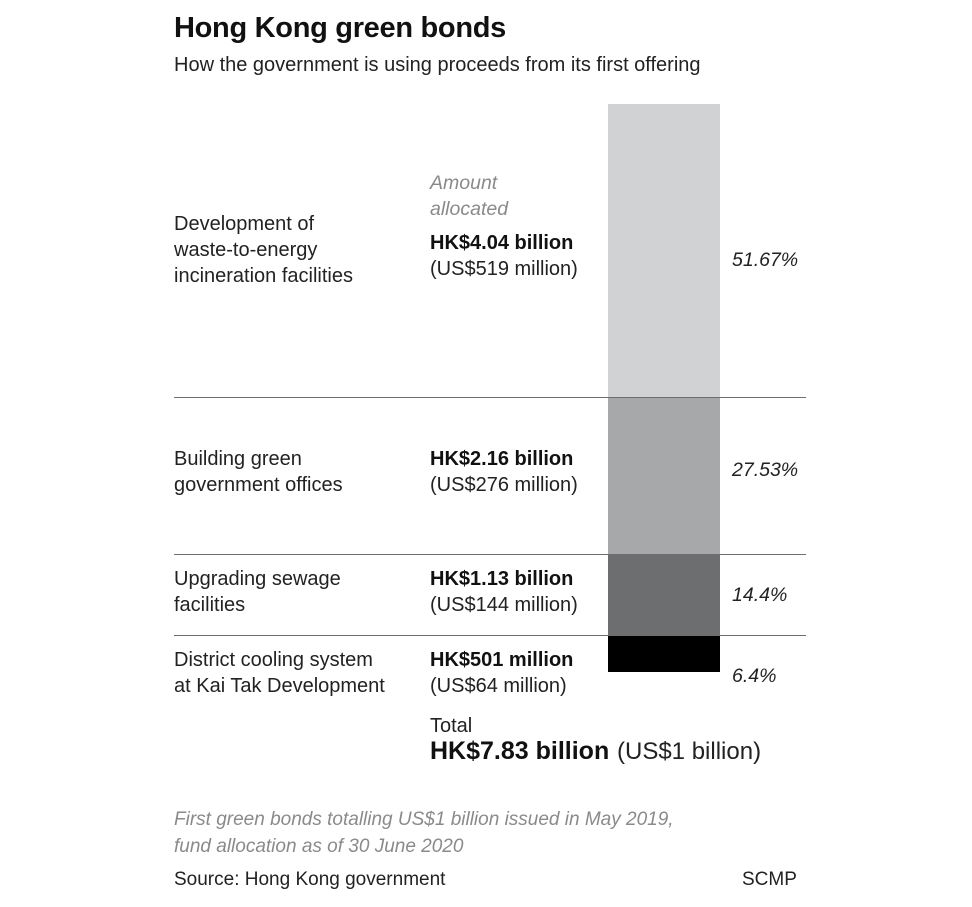  What do you see at coordinates (498, 686) in the screenshot?
I see `amount-usd-district-cooling: (US$64 million)` at bounding box center [498, 686].